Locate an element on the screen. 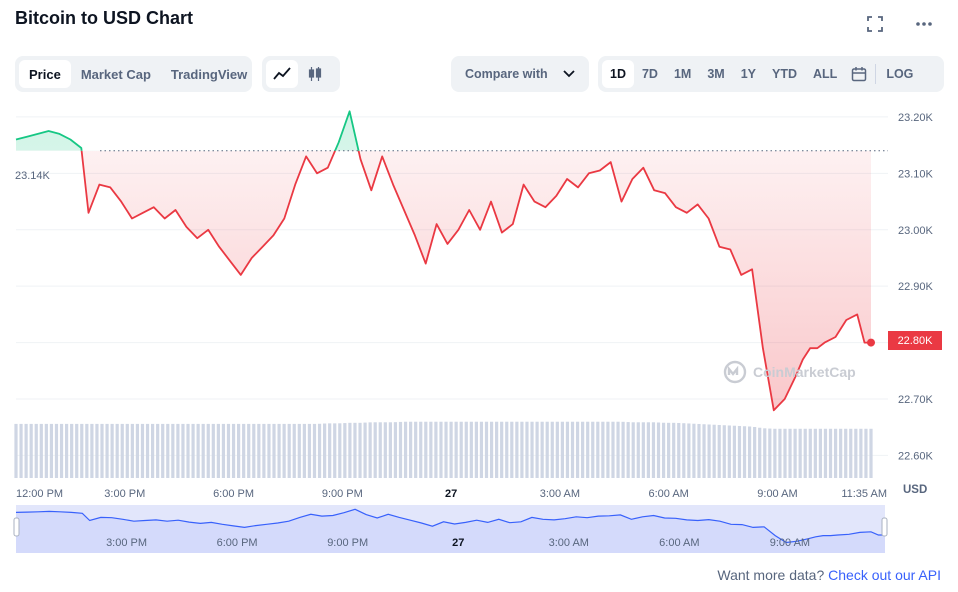  navigator-right-handle is located at coordinates (884, 527).